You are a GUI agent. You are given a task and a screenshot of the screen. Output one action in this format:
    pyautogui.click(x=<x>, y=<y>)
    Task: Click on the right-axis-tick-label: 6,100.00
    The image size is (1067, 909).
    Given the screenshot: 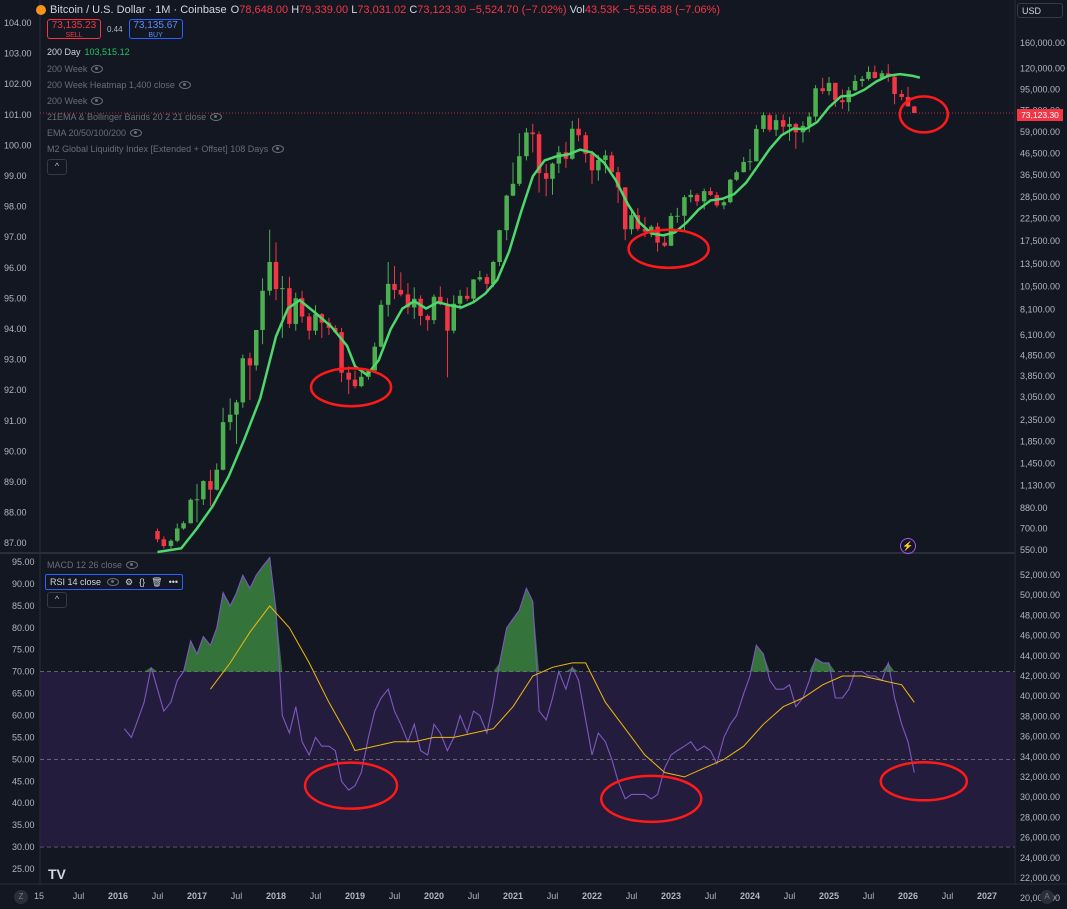 What is the action you would take?
    pyautogui.click(x=1037, y=335)
    